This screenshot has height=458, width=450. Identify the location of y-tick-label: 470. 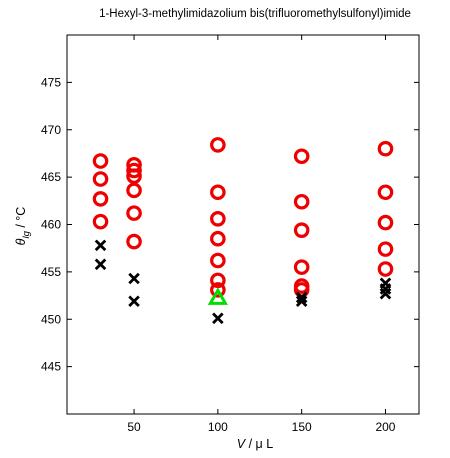
(51, 130).